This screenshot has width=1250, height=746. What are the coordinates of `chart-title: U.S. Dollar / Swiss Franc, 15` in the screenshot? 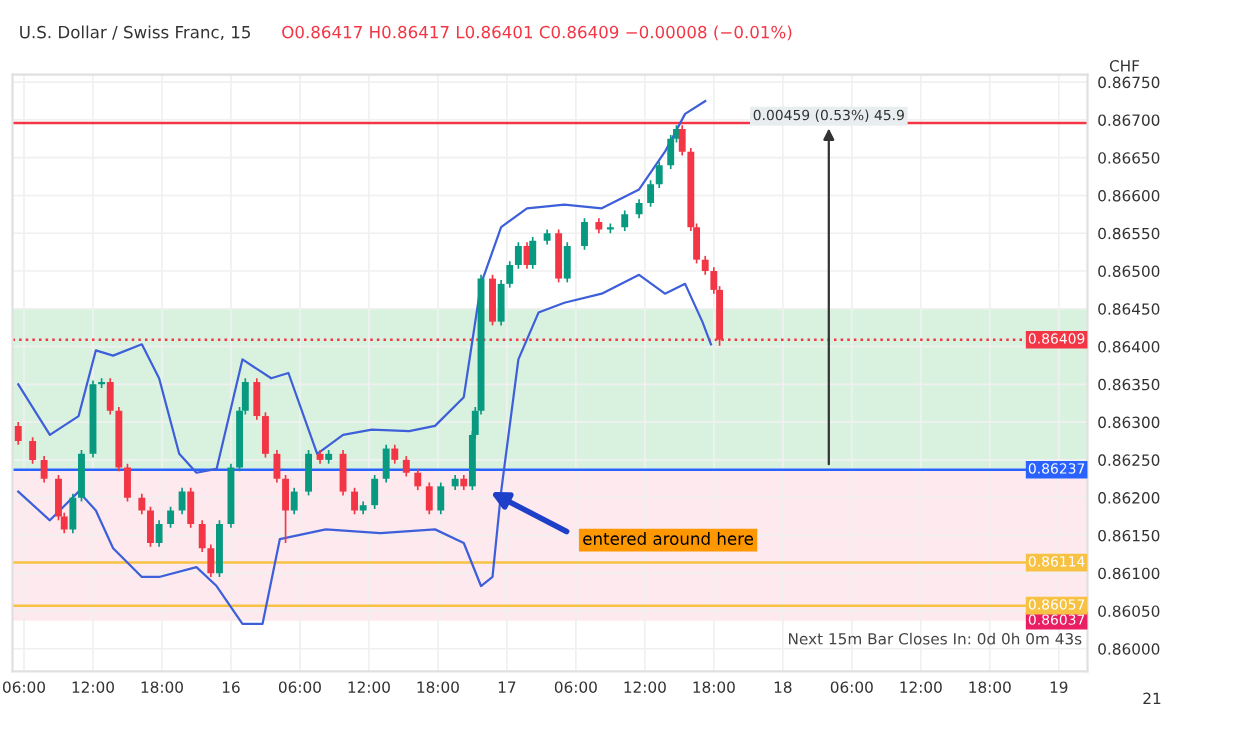 It's located at (135, 33).